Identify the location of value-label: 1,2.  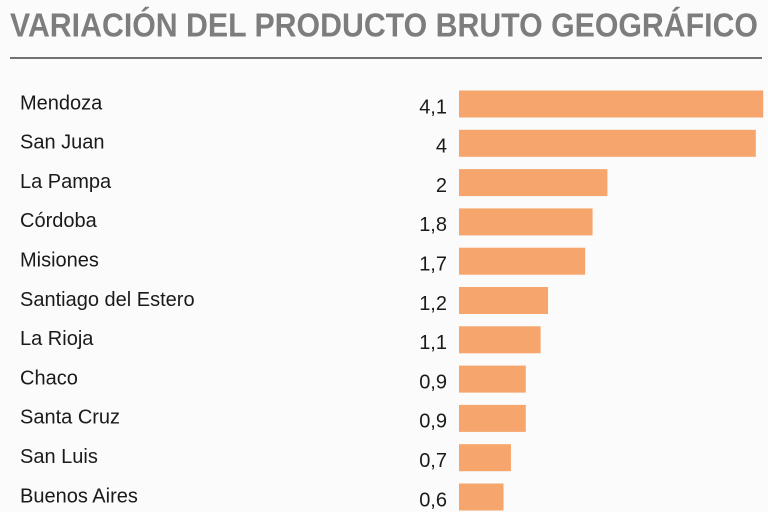
(433, 304).